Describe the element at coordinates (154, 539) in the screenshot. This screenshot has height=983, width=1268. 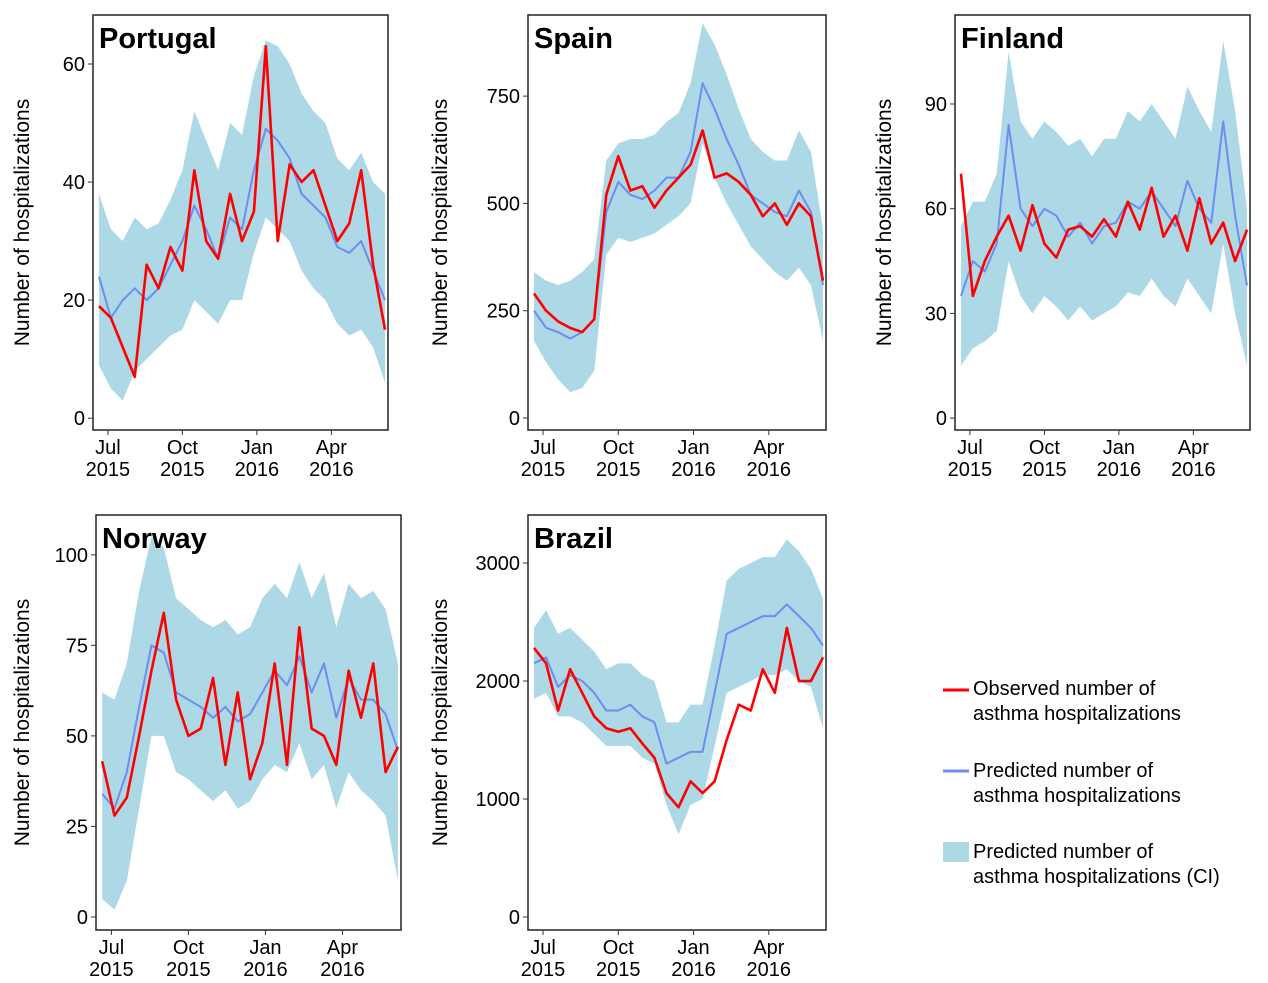
I see `panel-title: Norway` at that location.